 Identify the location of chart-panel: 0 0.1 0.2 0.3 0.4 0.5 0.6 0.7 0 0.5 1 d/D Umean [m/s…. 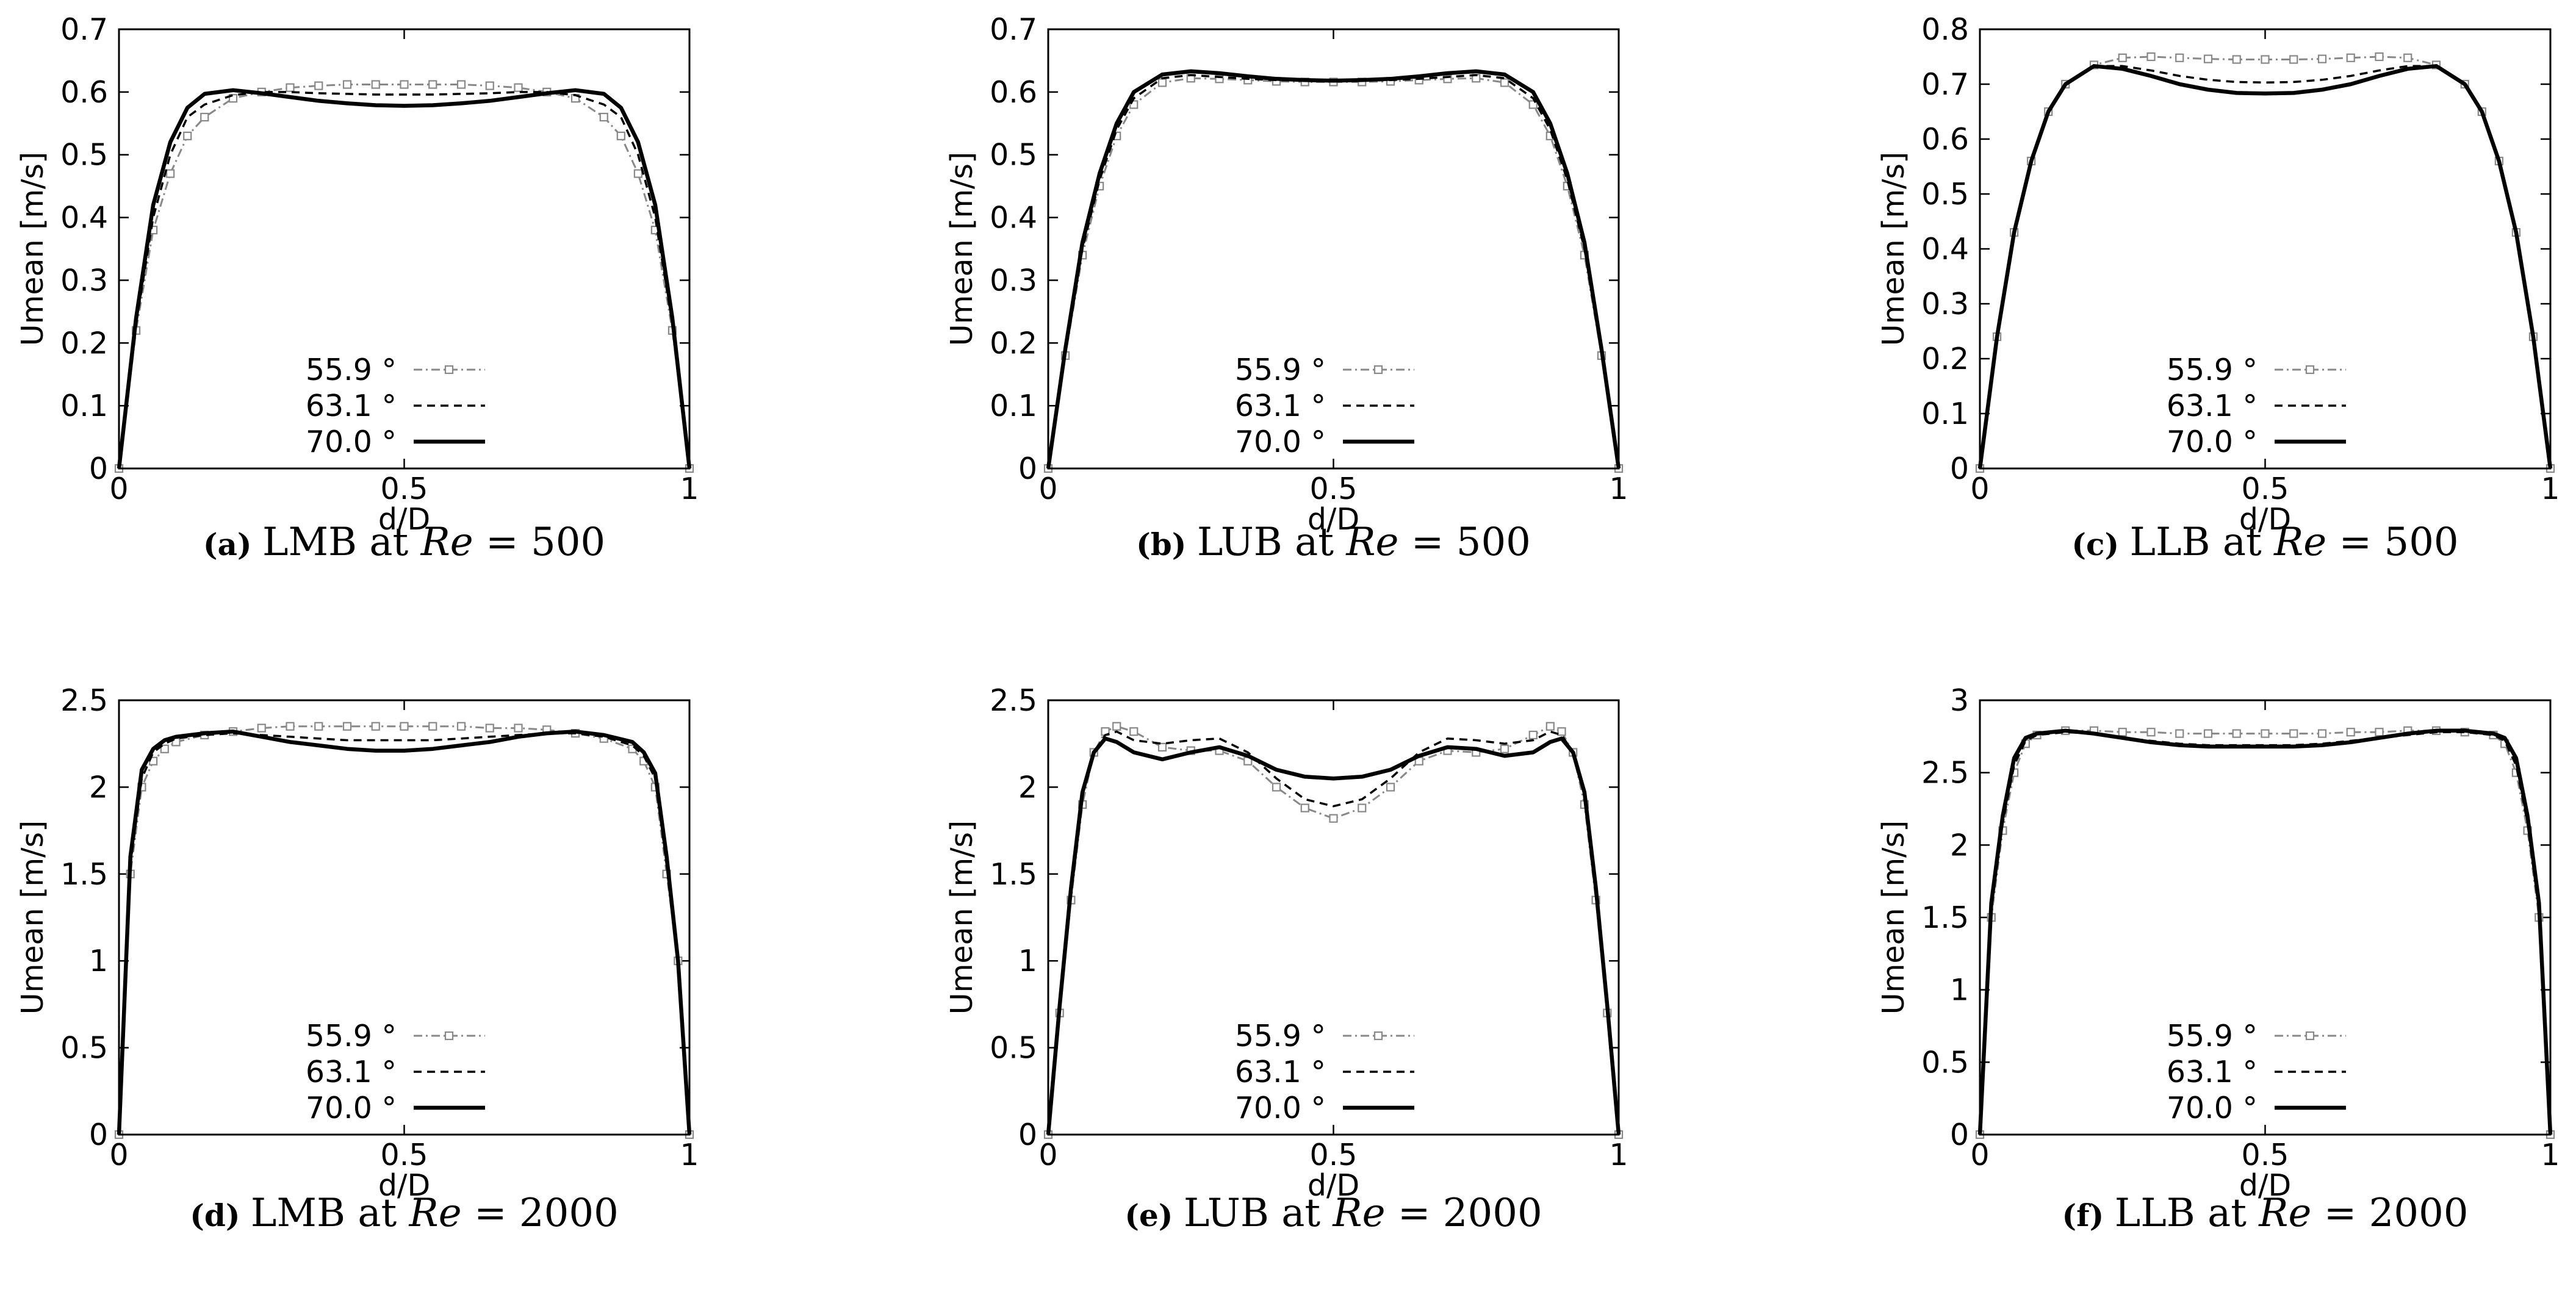
(357, 288).